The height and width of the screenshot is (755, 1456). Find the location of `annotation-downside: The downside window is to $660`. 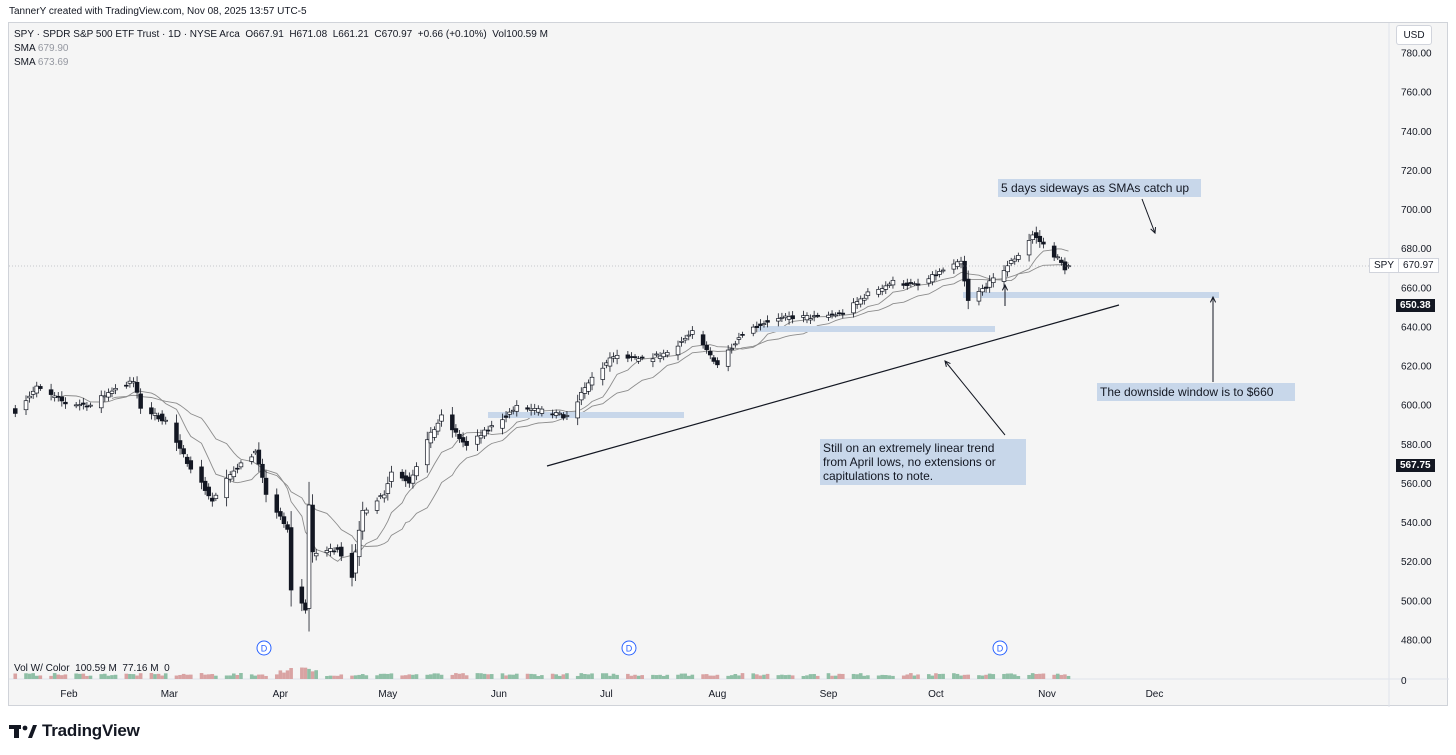

annotation-downside: The downside window is to $660 is located at coordinates (1196, 392).